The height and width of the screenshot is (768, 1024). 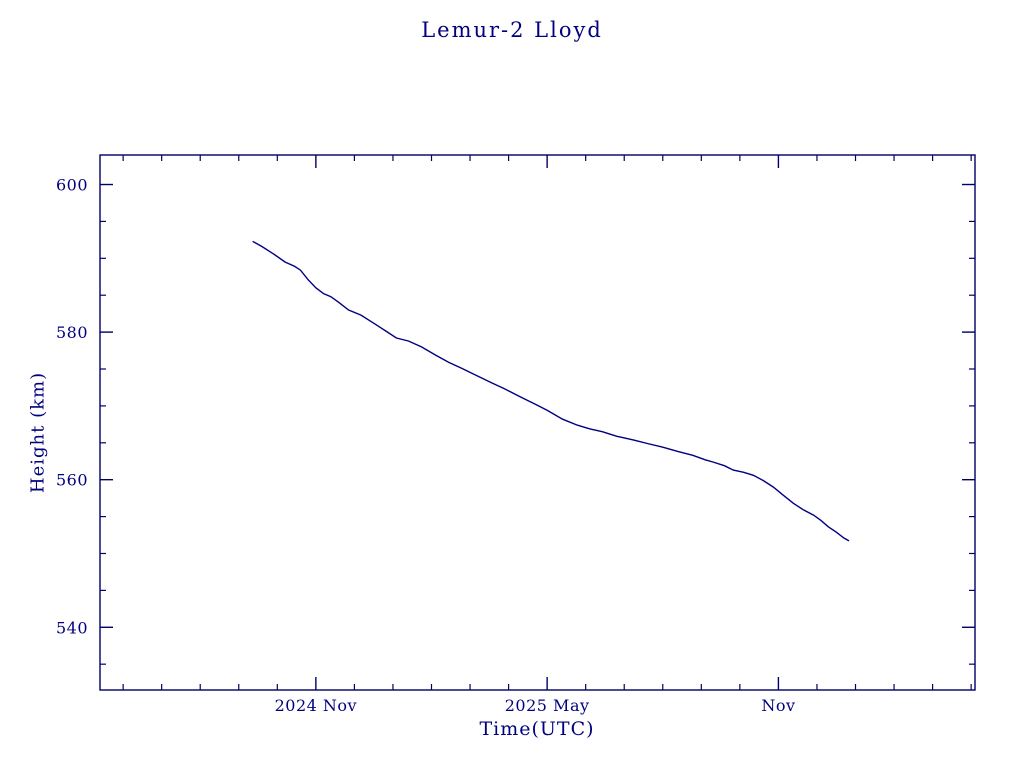 I want to click on x-tick-label: 2025 May, so click(x=547, y=705).